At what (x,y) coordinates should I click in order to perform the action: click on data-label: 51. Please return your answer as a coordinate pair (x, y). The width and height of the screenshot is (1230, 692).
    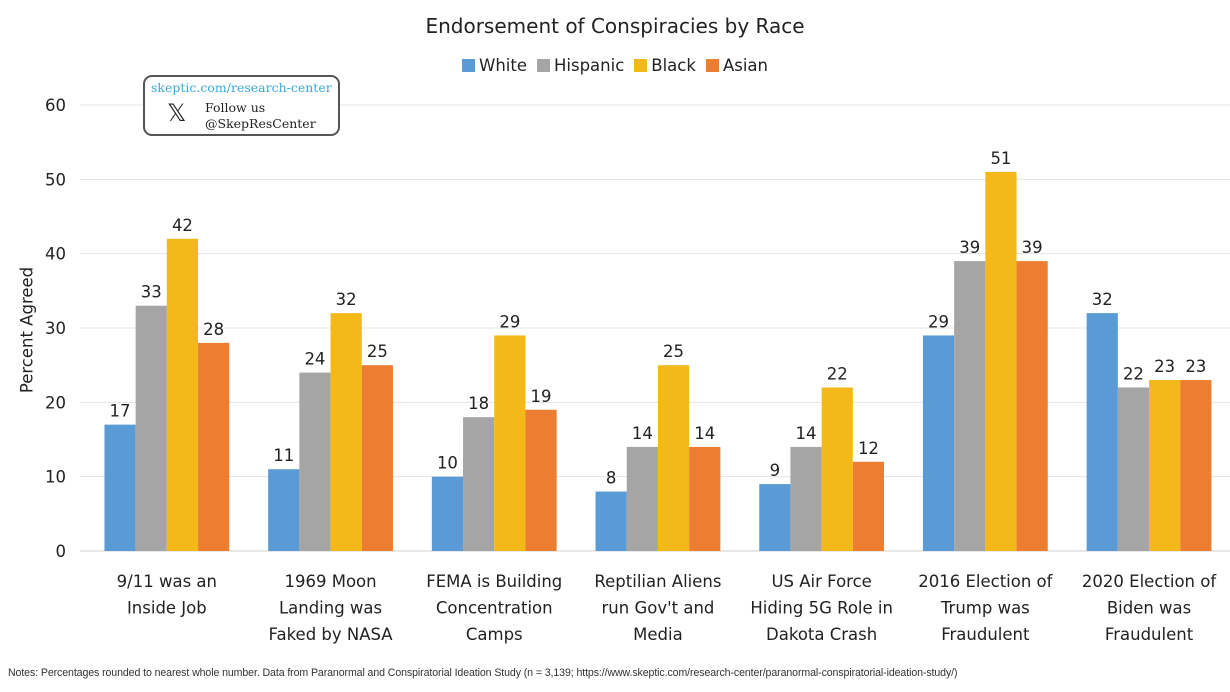
    Looking at the image, I should click on (1000, 158).